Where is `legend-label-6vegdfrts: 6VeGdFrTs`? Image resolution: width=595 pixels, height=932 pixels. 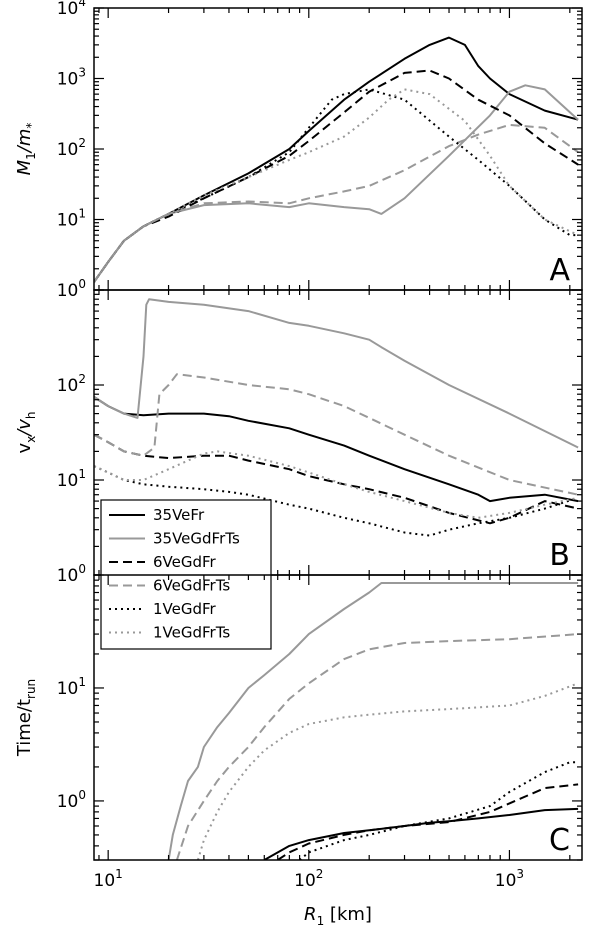
legend-label-6vegdfrts: 6VeGdFrTs is located at coordinates (191, 586).